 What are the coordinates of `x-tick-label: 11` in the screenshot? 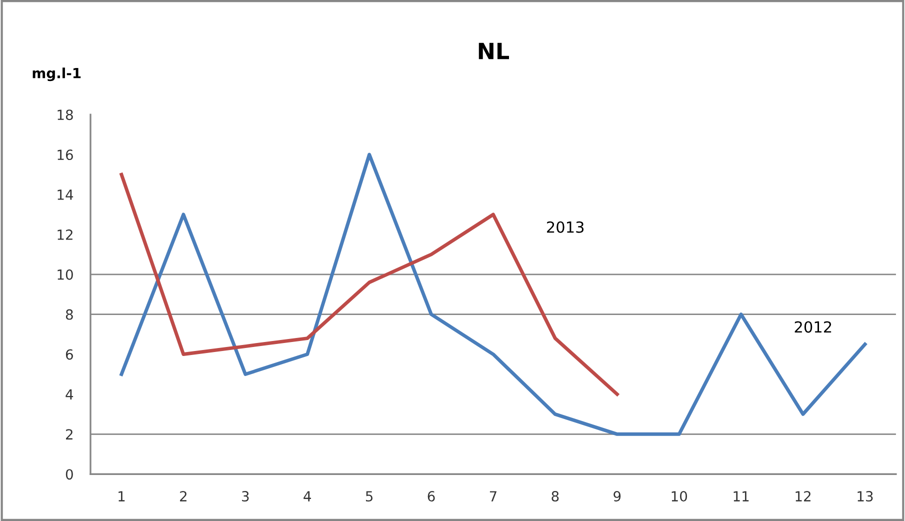 It's located at (741, 496).